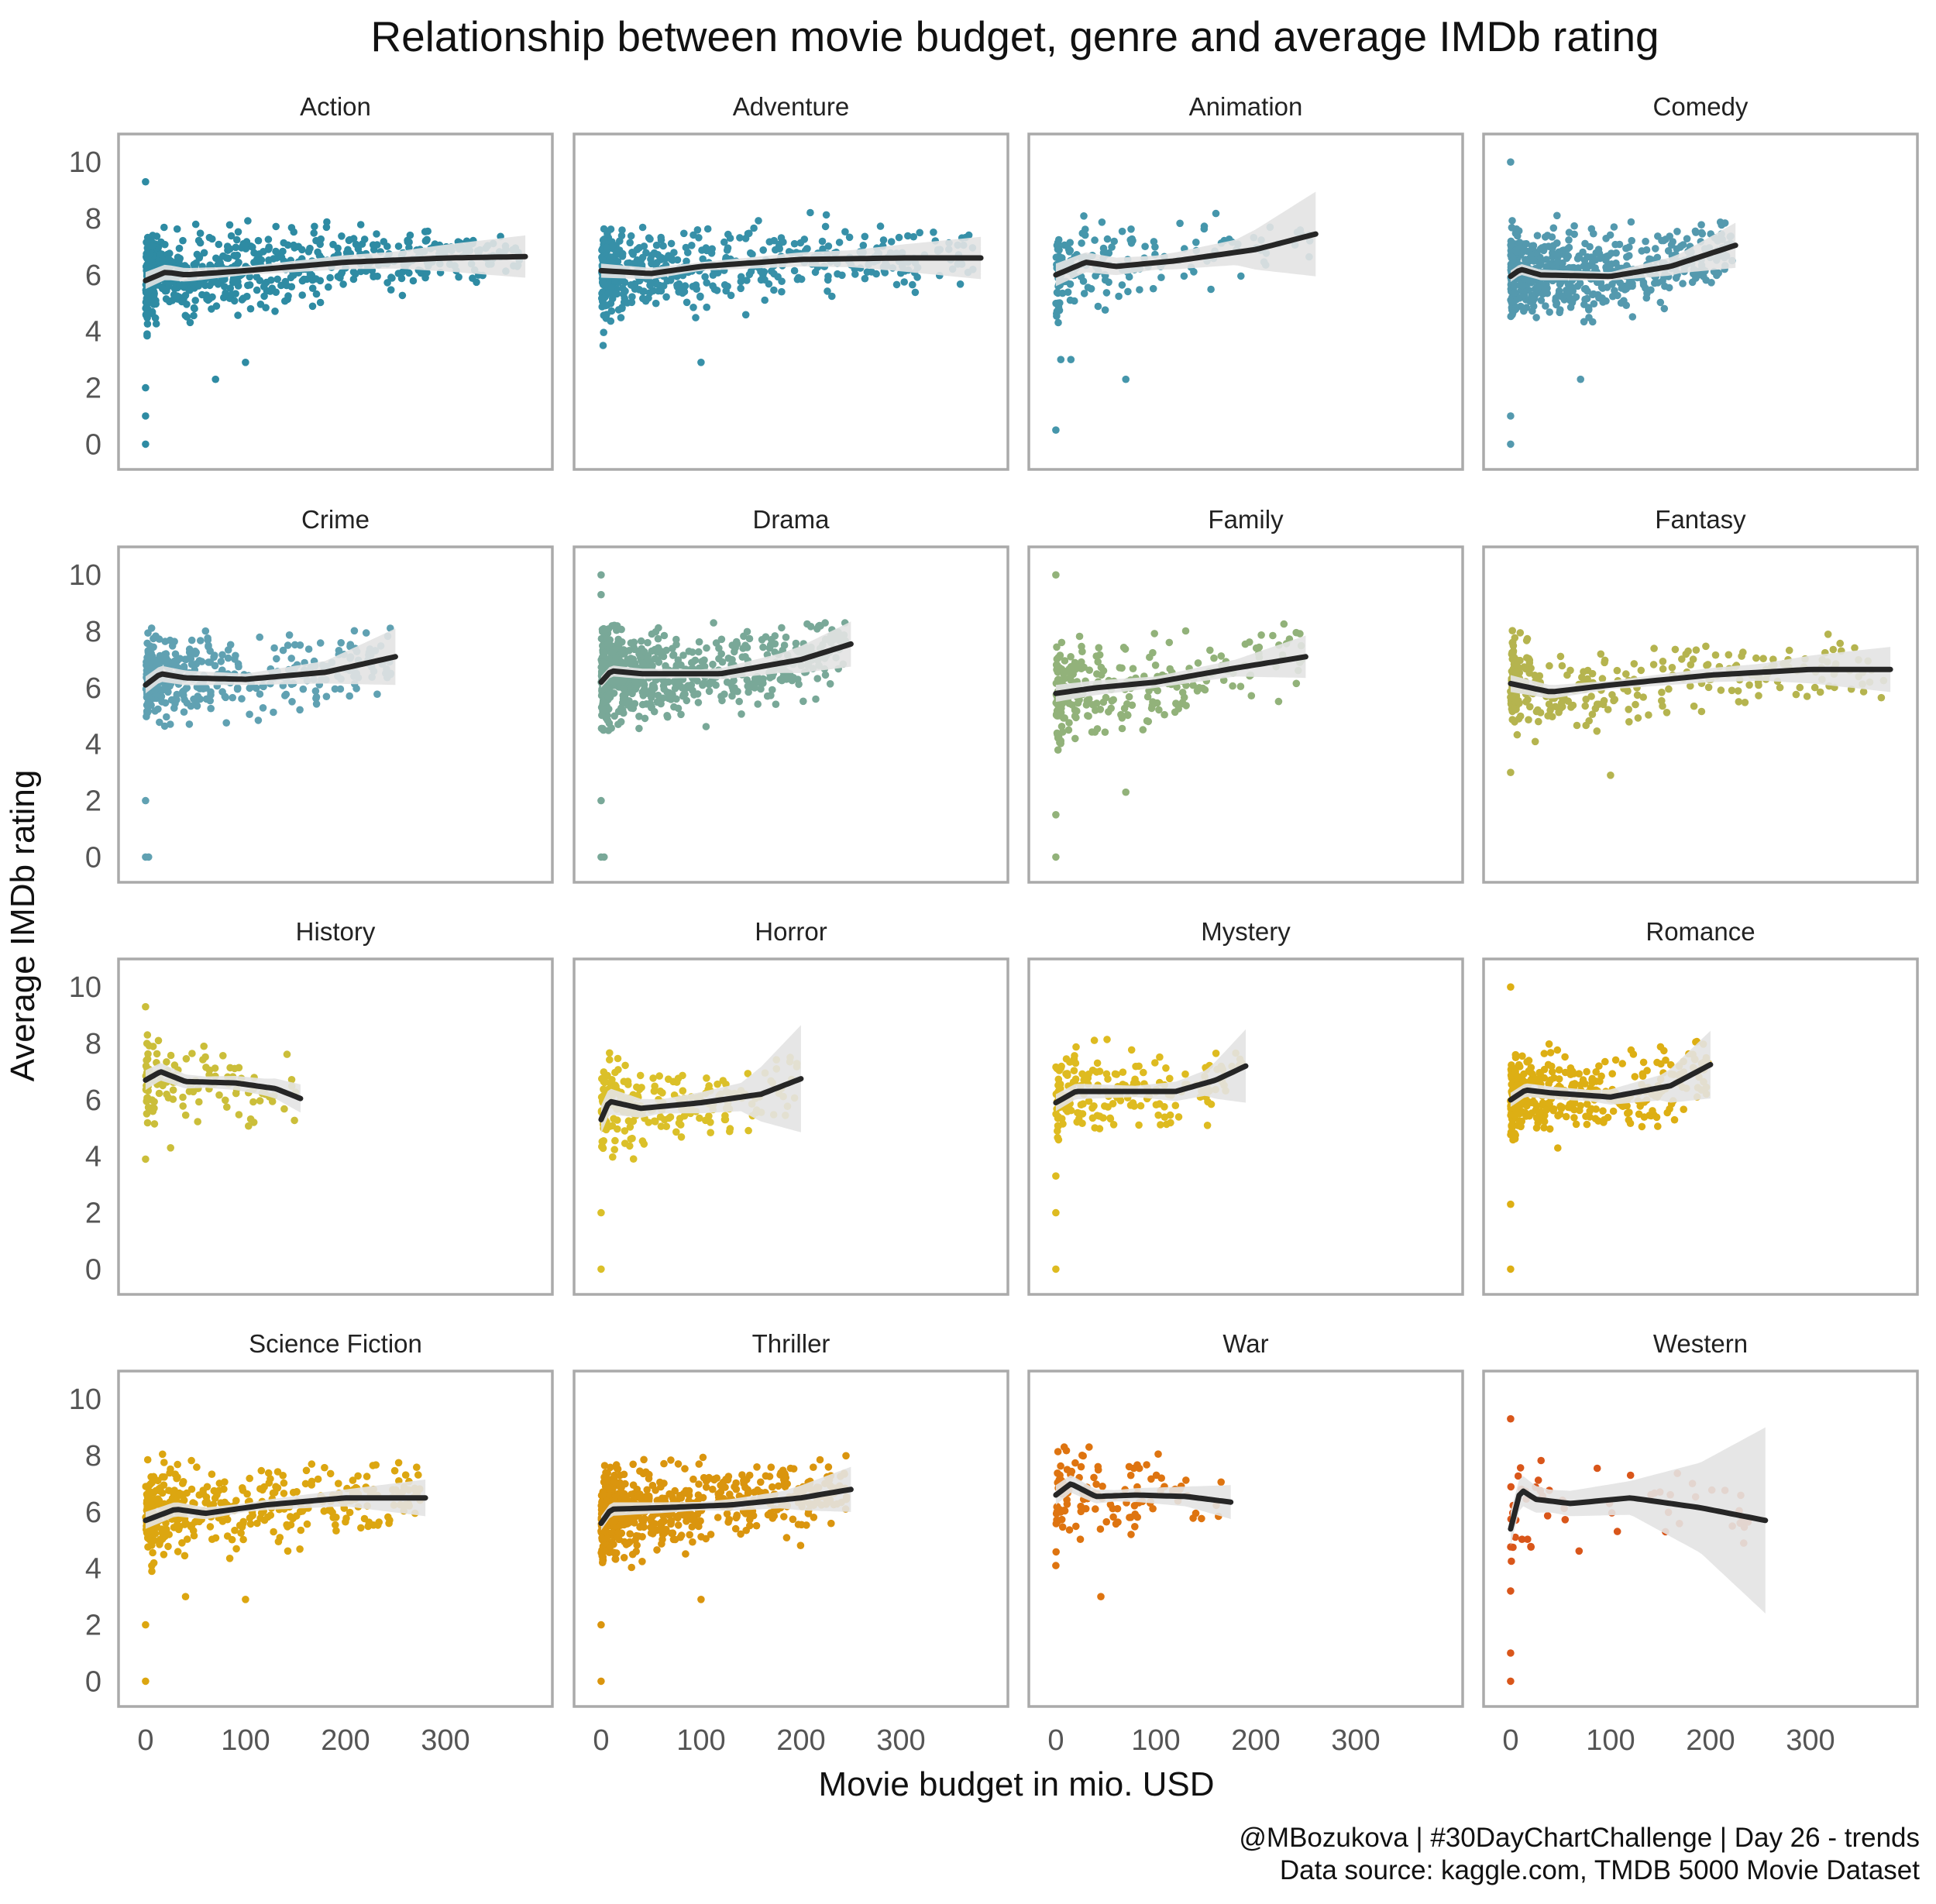 The width and height of the screenshot is (1936, 1904). I want to click on confidence-band-comedy, so click(1623, 252).